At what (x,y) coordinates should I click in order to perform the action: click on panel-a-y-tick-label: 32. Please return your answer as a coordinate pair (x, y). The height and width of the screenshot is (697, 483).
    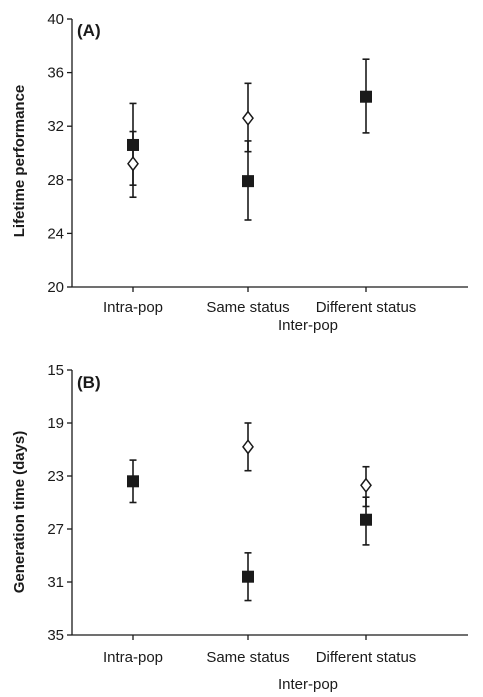
    Looking at the image, I should click on (55, 126).